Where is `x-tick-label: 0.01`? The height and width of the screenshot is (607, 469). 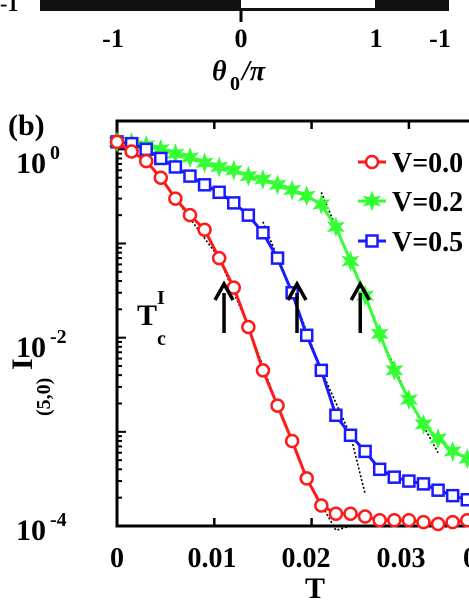 x-tick-label: 0.01 is located at coordinates (212, 558).